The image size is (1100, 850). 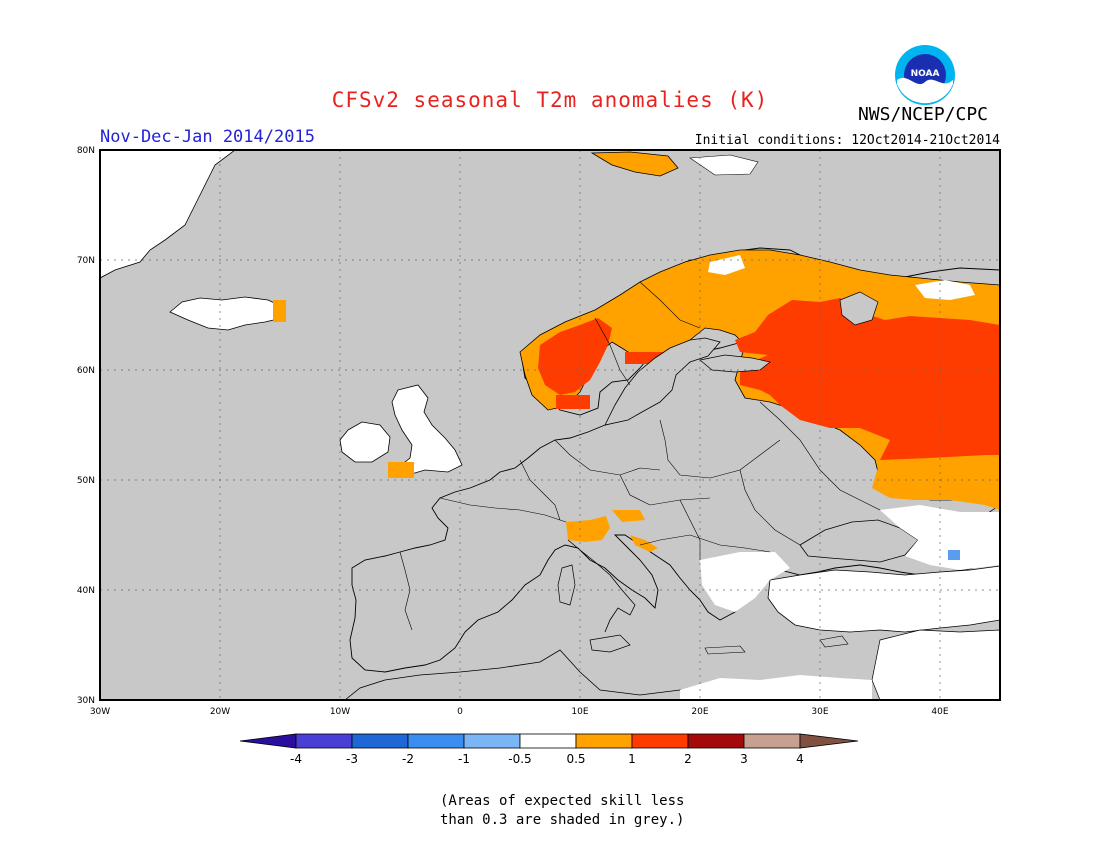 I want to click on colorbar-labels: -4 -3 -2 -1 -0.5 0.5 1 2 3 4, so click(x=547, y=759).